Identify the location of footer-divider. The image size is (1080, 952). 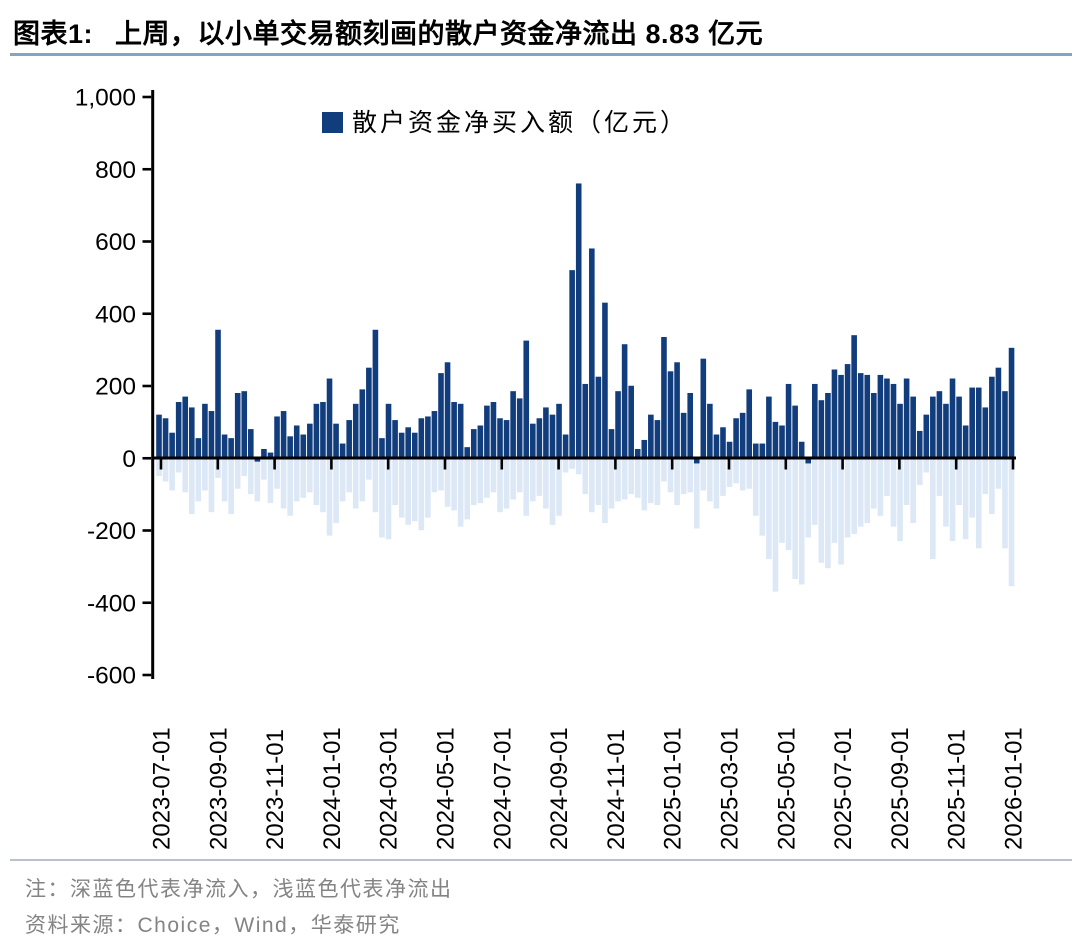
(541, 860).